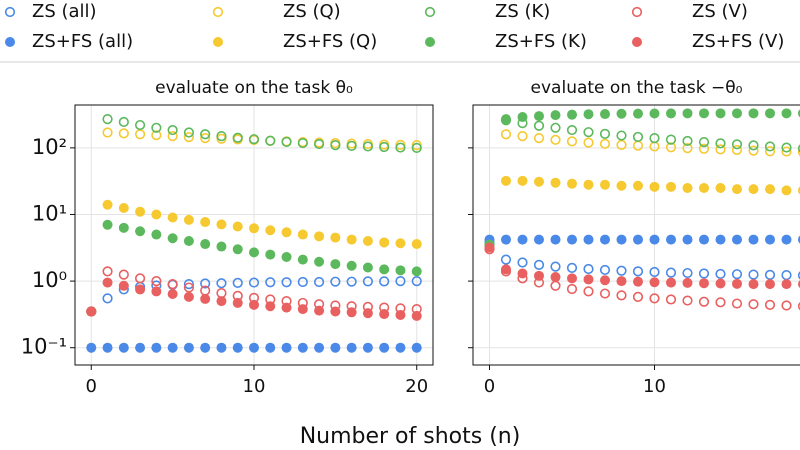  Describe the element at coordinates (64, 11) in the screenshot. I see `legend-label: ZS (all)` at that location.